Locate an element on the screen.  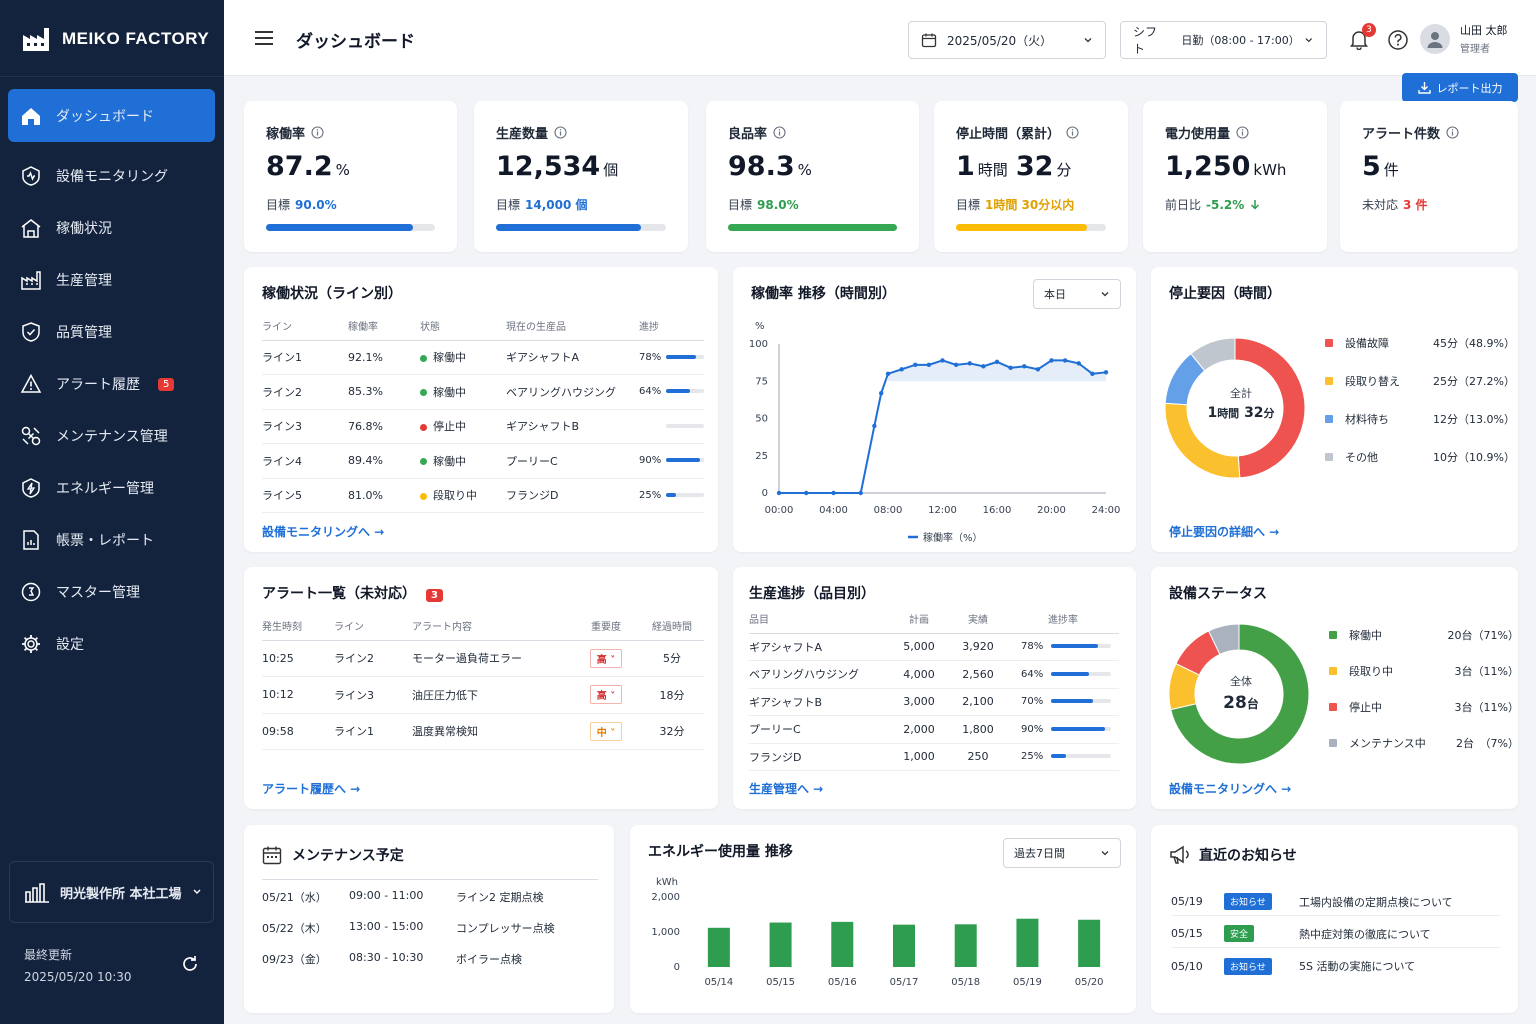
stop-causes-detail-link: 停止要因の詳細へ → is located at coordinates (1224, 532).